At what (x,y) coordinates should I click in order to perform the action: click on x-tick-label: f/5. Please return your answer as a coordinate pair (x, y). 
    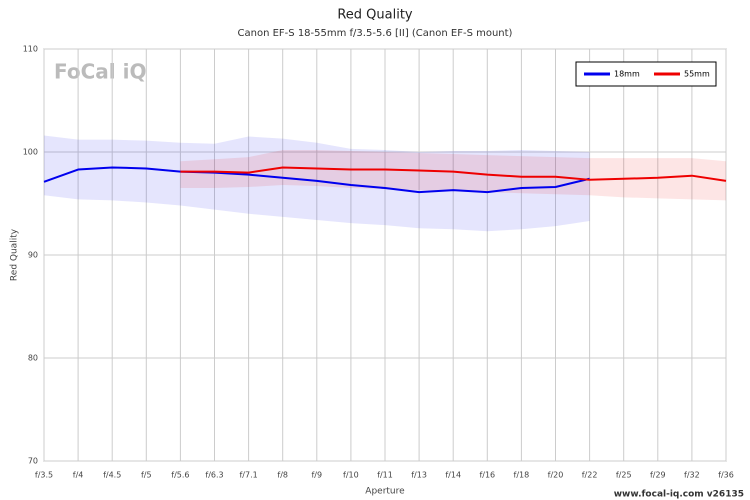
    Looking at the image, I should click on (146, 475).